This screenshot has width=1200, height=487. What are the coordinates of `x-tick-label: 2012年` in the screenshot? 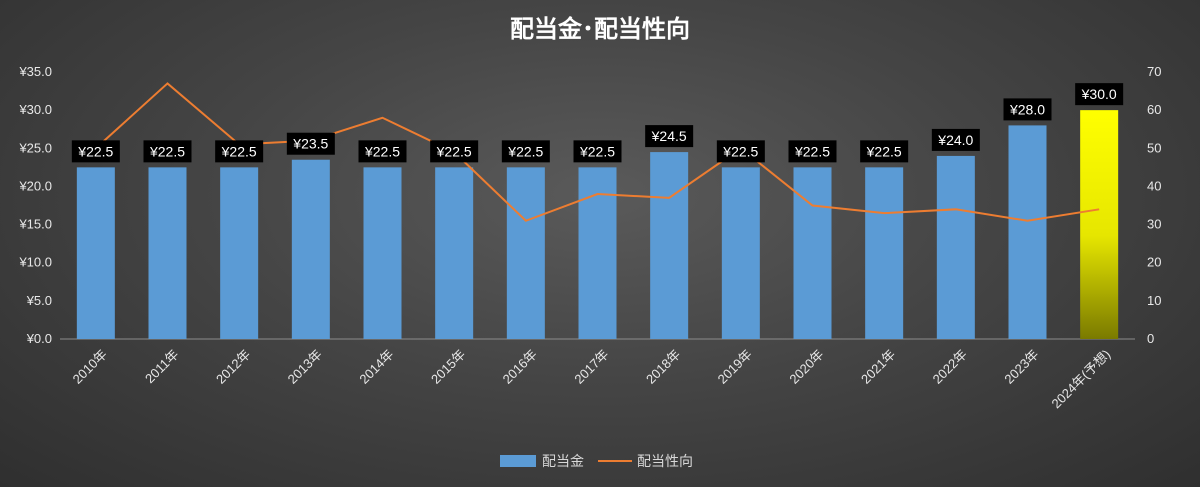 It's located at (233, 367).